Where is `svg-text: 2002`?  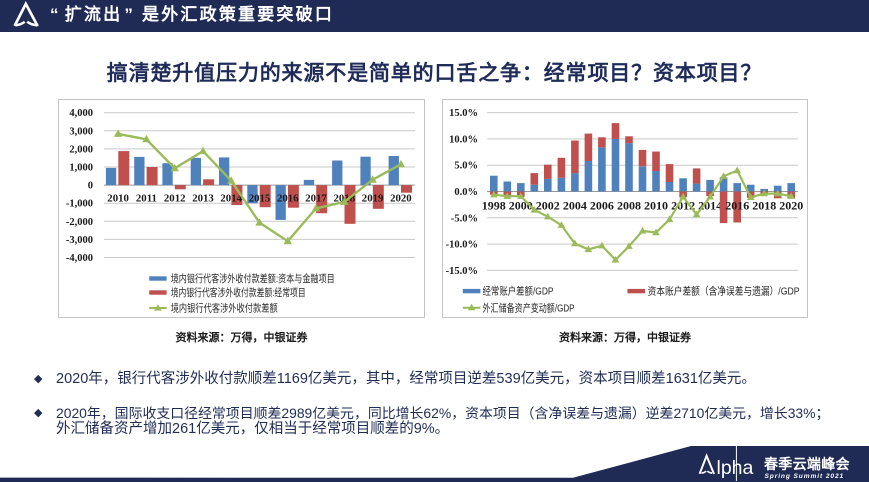 svg-text: 2002 is located at coordinates (548, 206).